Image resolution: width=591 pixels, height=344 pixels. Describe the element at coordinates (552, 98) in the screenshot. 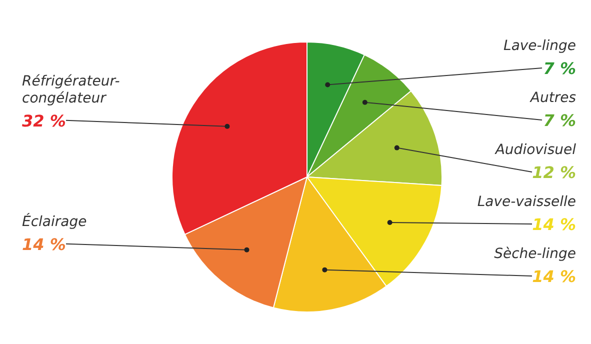

I see `slice-label: Autres` at that location.